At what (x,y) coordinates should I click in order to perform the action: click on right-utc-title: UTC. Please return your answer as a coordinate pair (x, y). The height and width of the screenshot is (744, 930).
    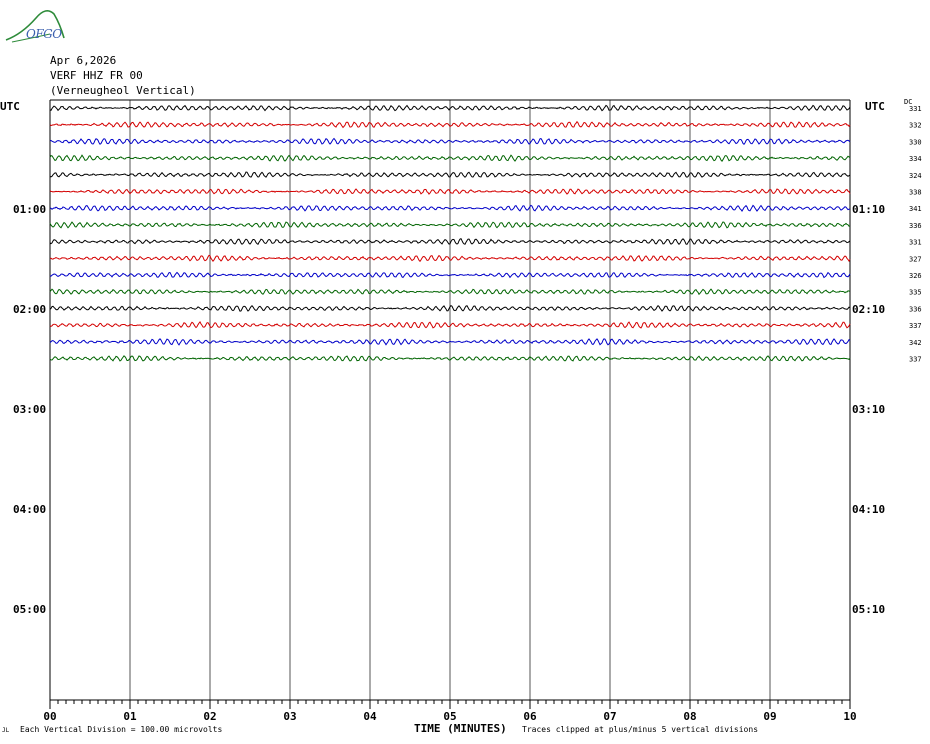
    Looking at the image, I should click on (875, 106).